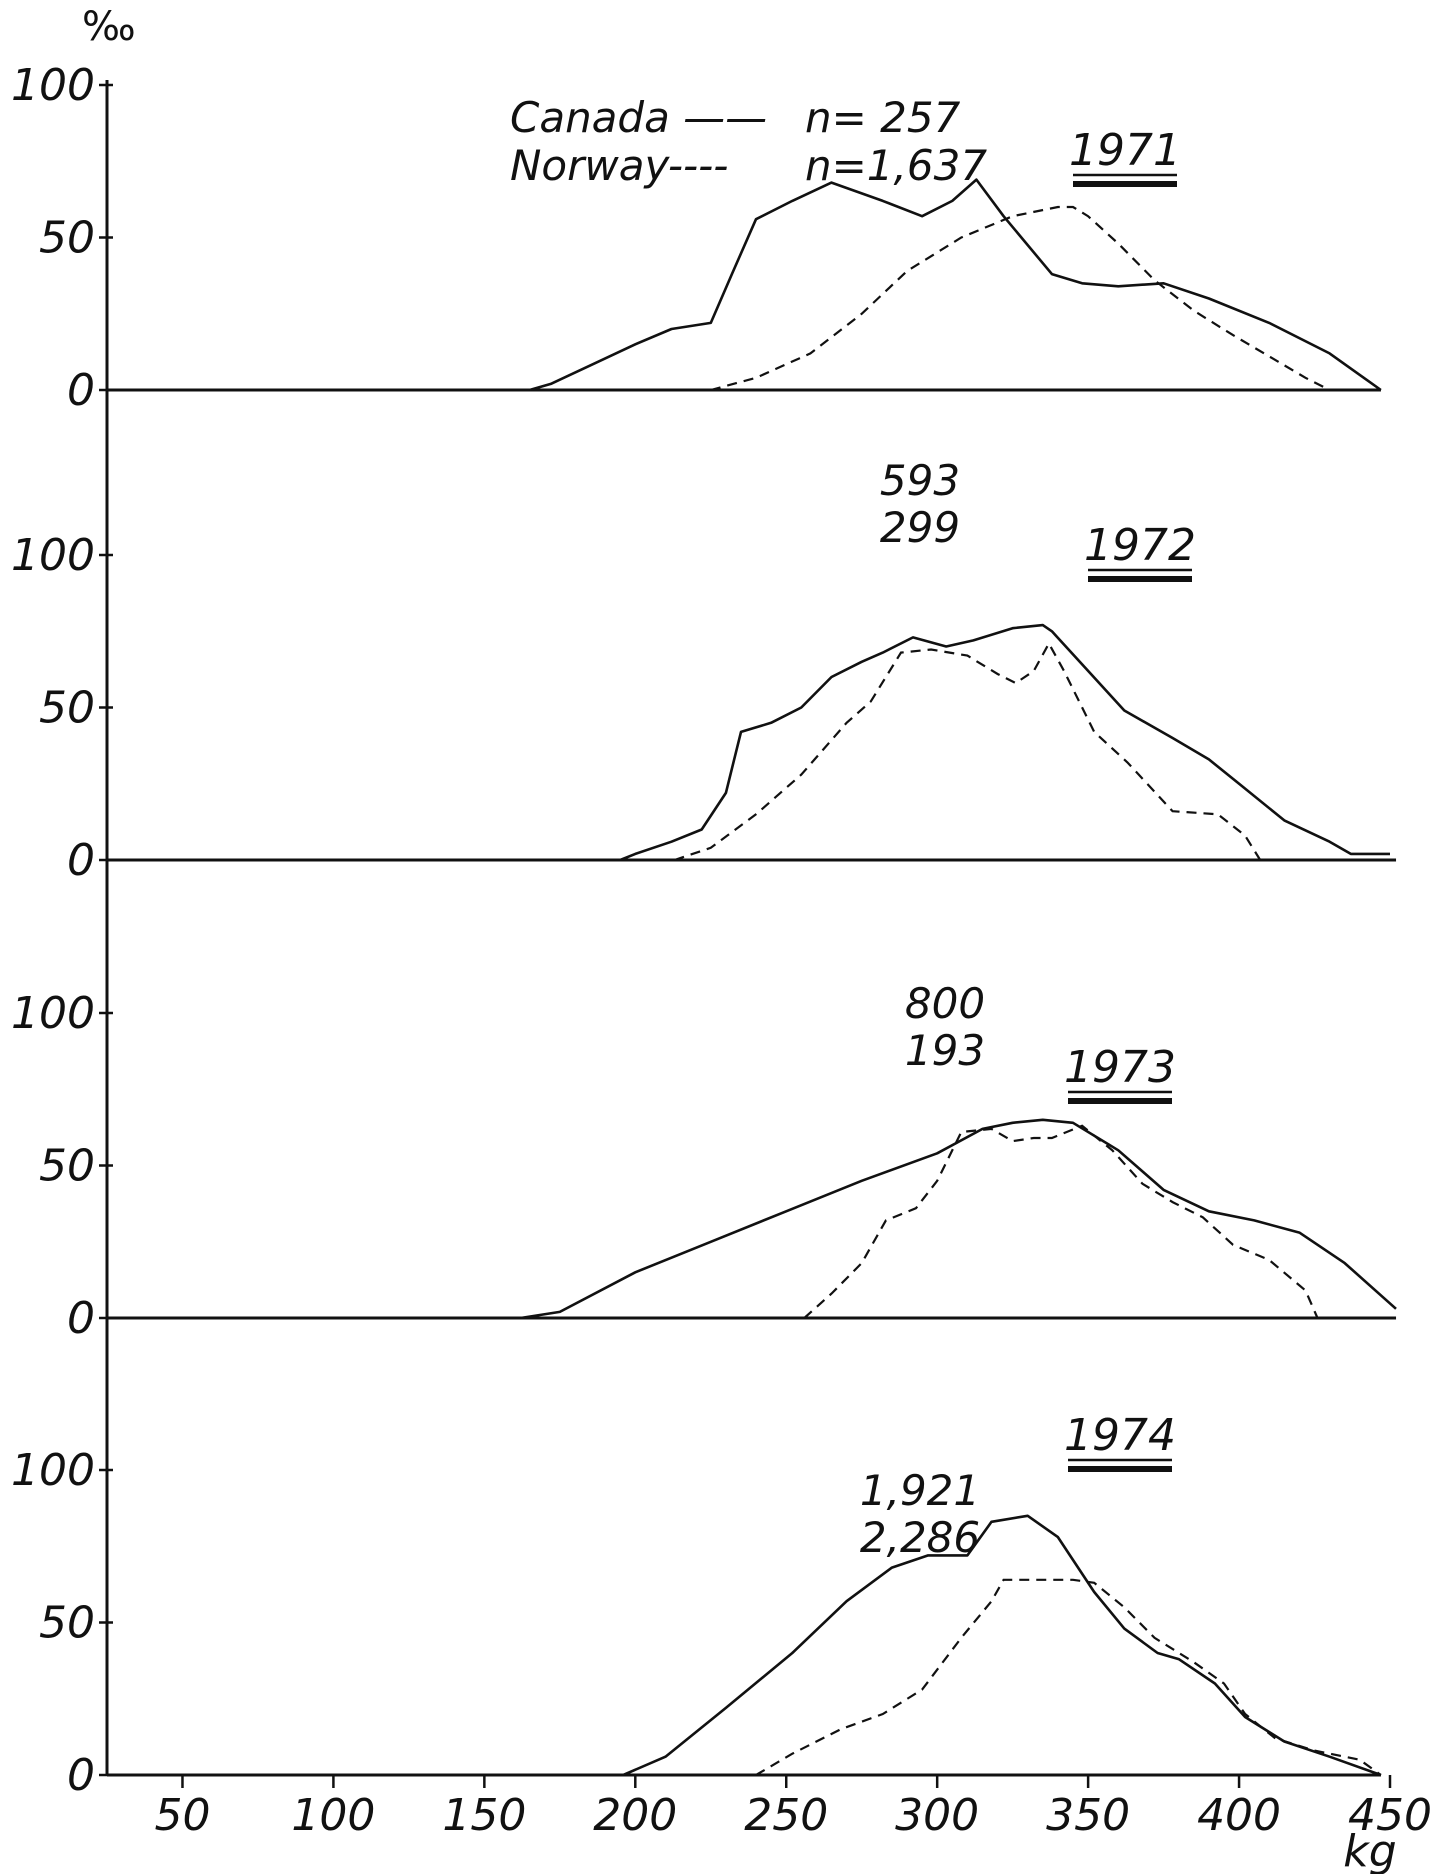  Describe the element at coordinates (1140, 545) in the screenshot. I see `panel-year-label: 1972` at that location.